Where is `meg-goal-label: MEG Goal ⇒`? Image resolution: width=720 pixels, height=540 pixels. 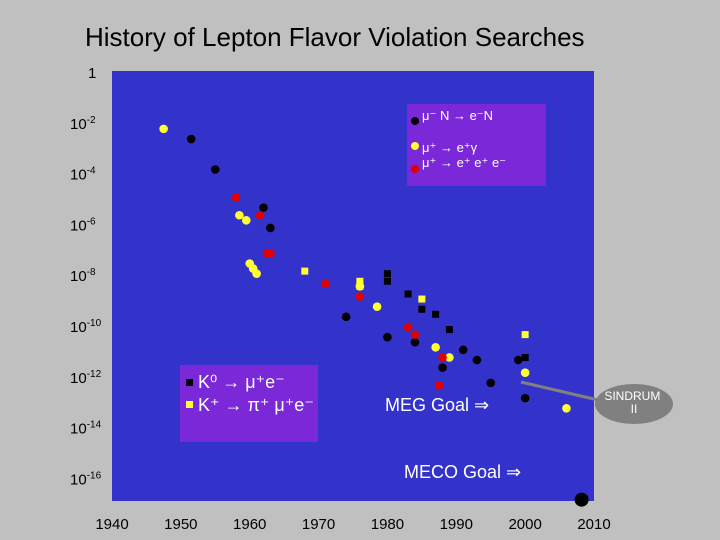 meg-goal-label: MEG Goal ⇒ is located at coordinates (437, 405).